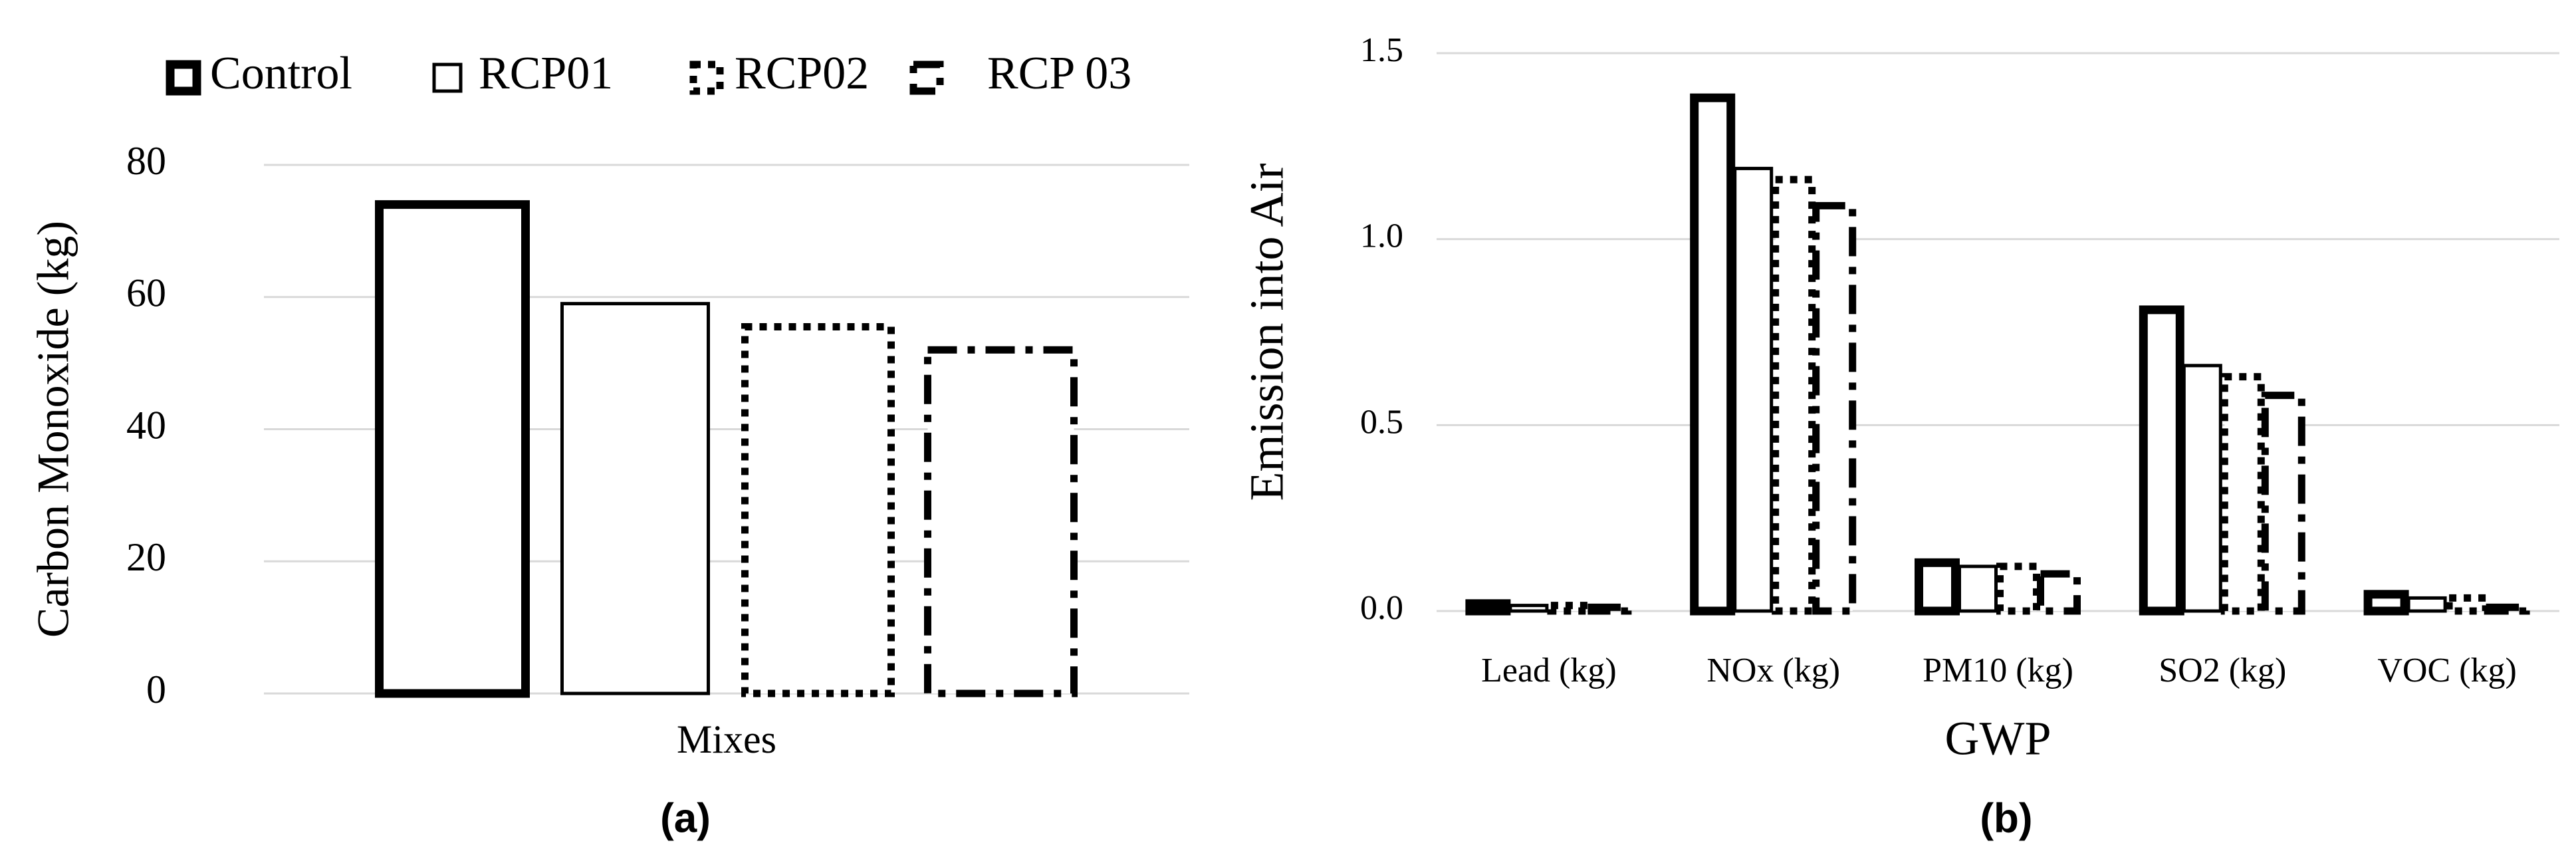 This screenshot has height=865, width=2576. What do you see at coordinates (546, 73) in the screenshot?
I see `legend-label: RCP01` at bounding box center [546, 73].